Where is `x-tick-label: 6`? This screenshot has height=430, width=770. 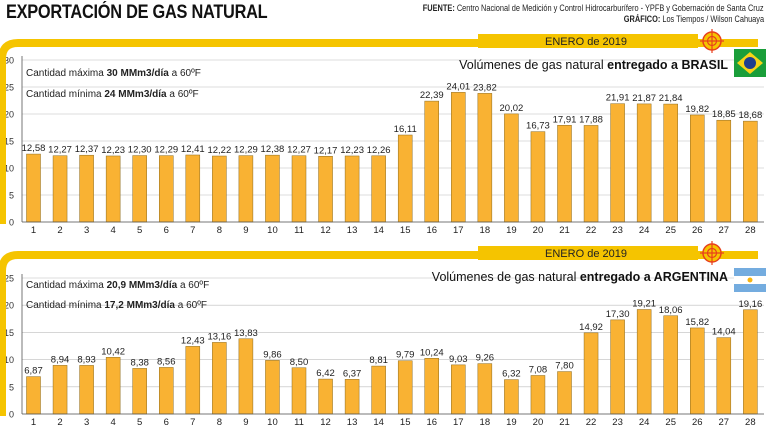
x-tick-label: 6 is located at coordinates (166, 230).